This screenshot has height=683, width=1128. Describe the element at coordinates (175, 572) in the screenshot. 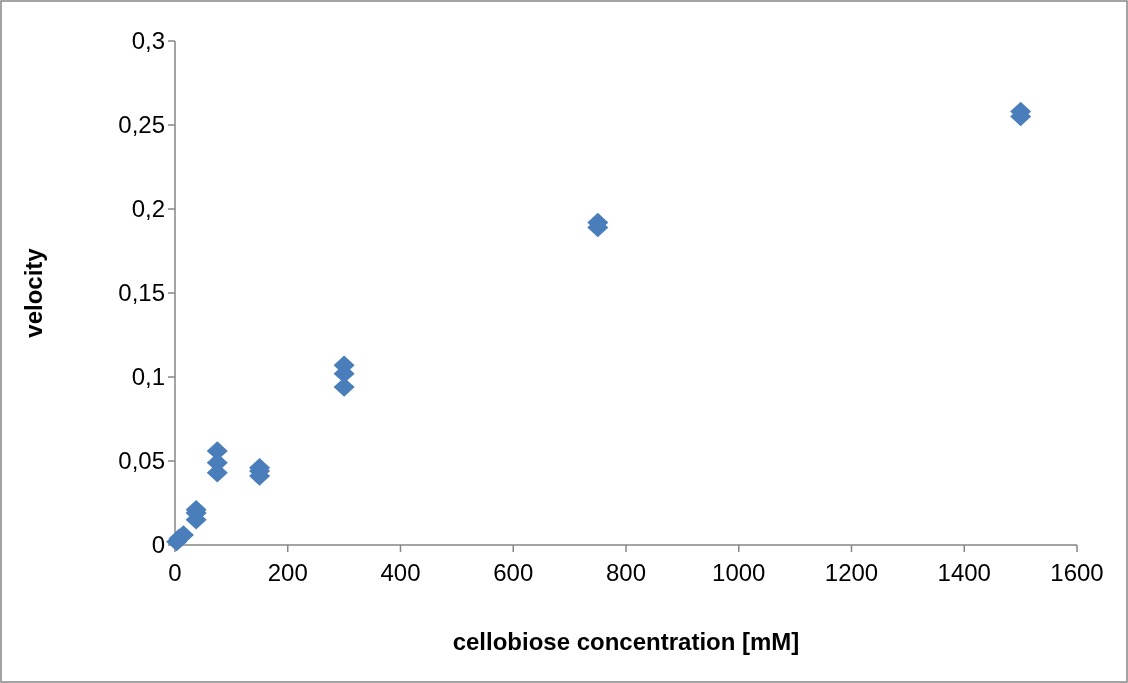

I see `x-tick-label: 0` at that location.